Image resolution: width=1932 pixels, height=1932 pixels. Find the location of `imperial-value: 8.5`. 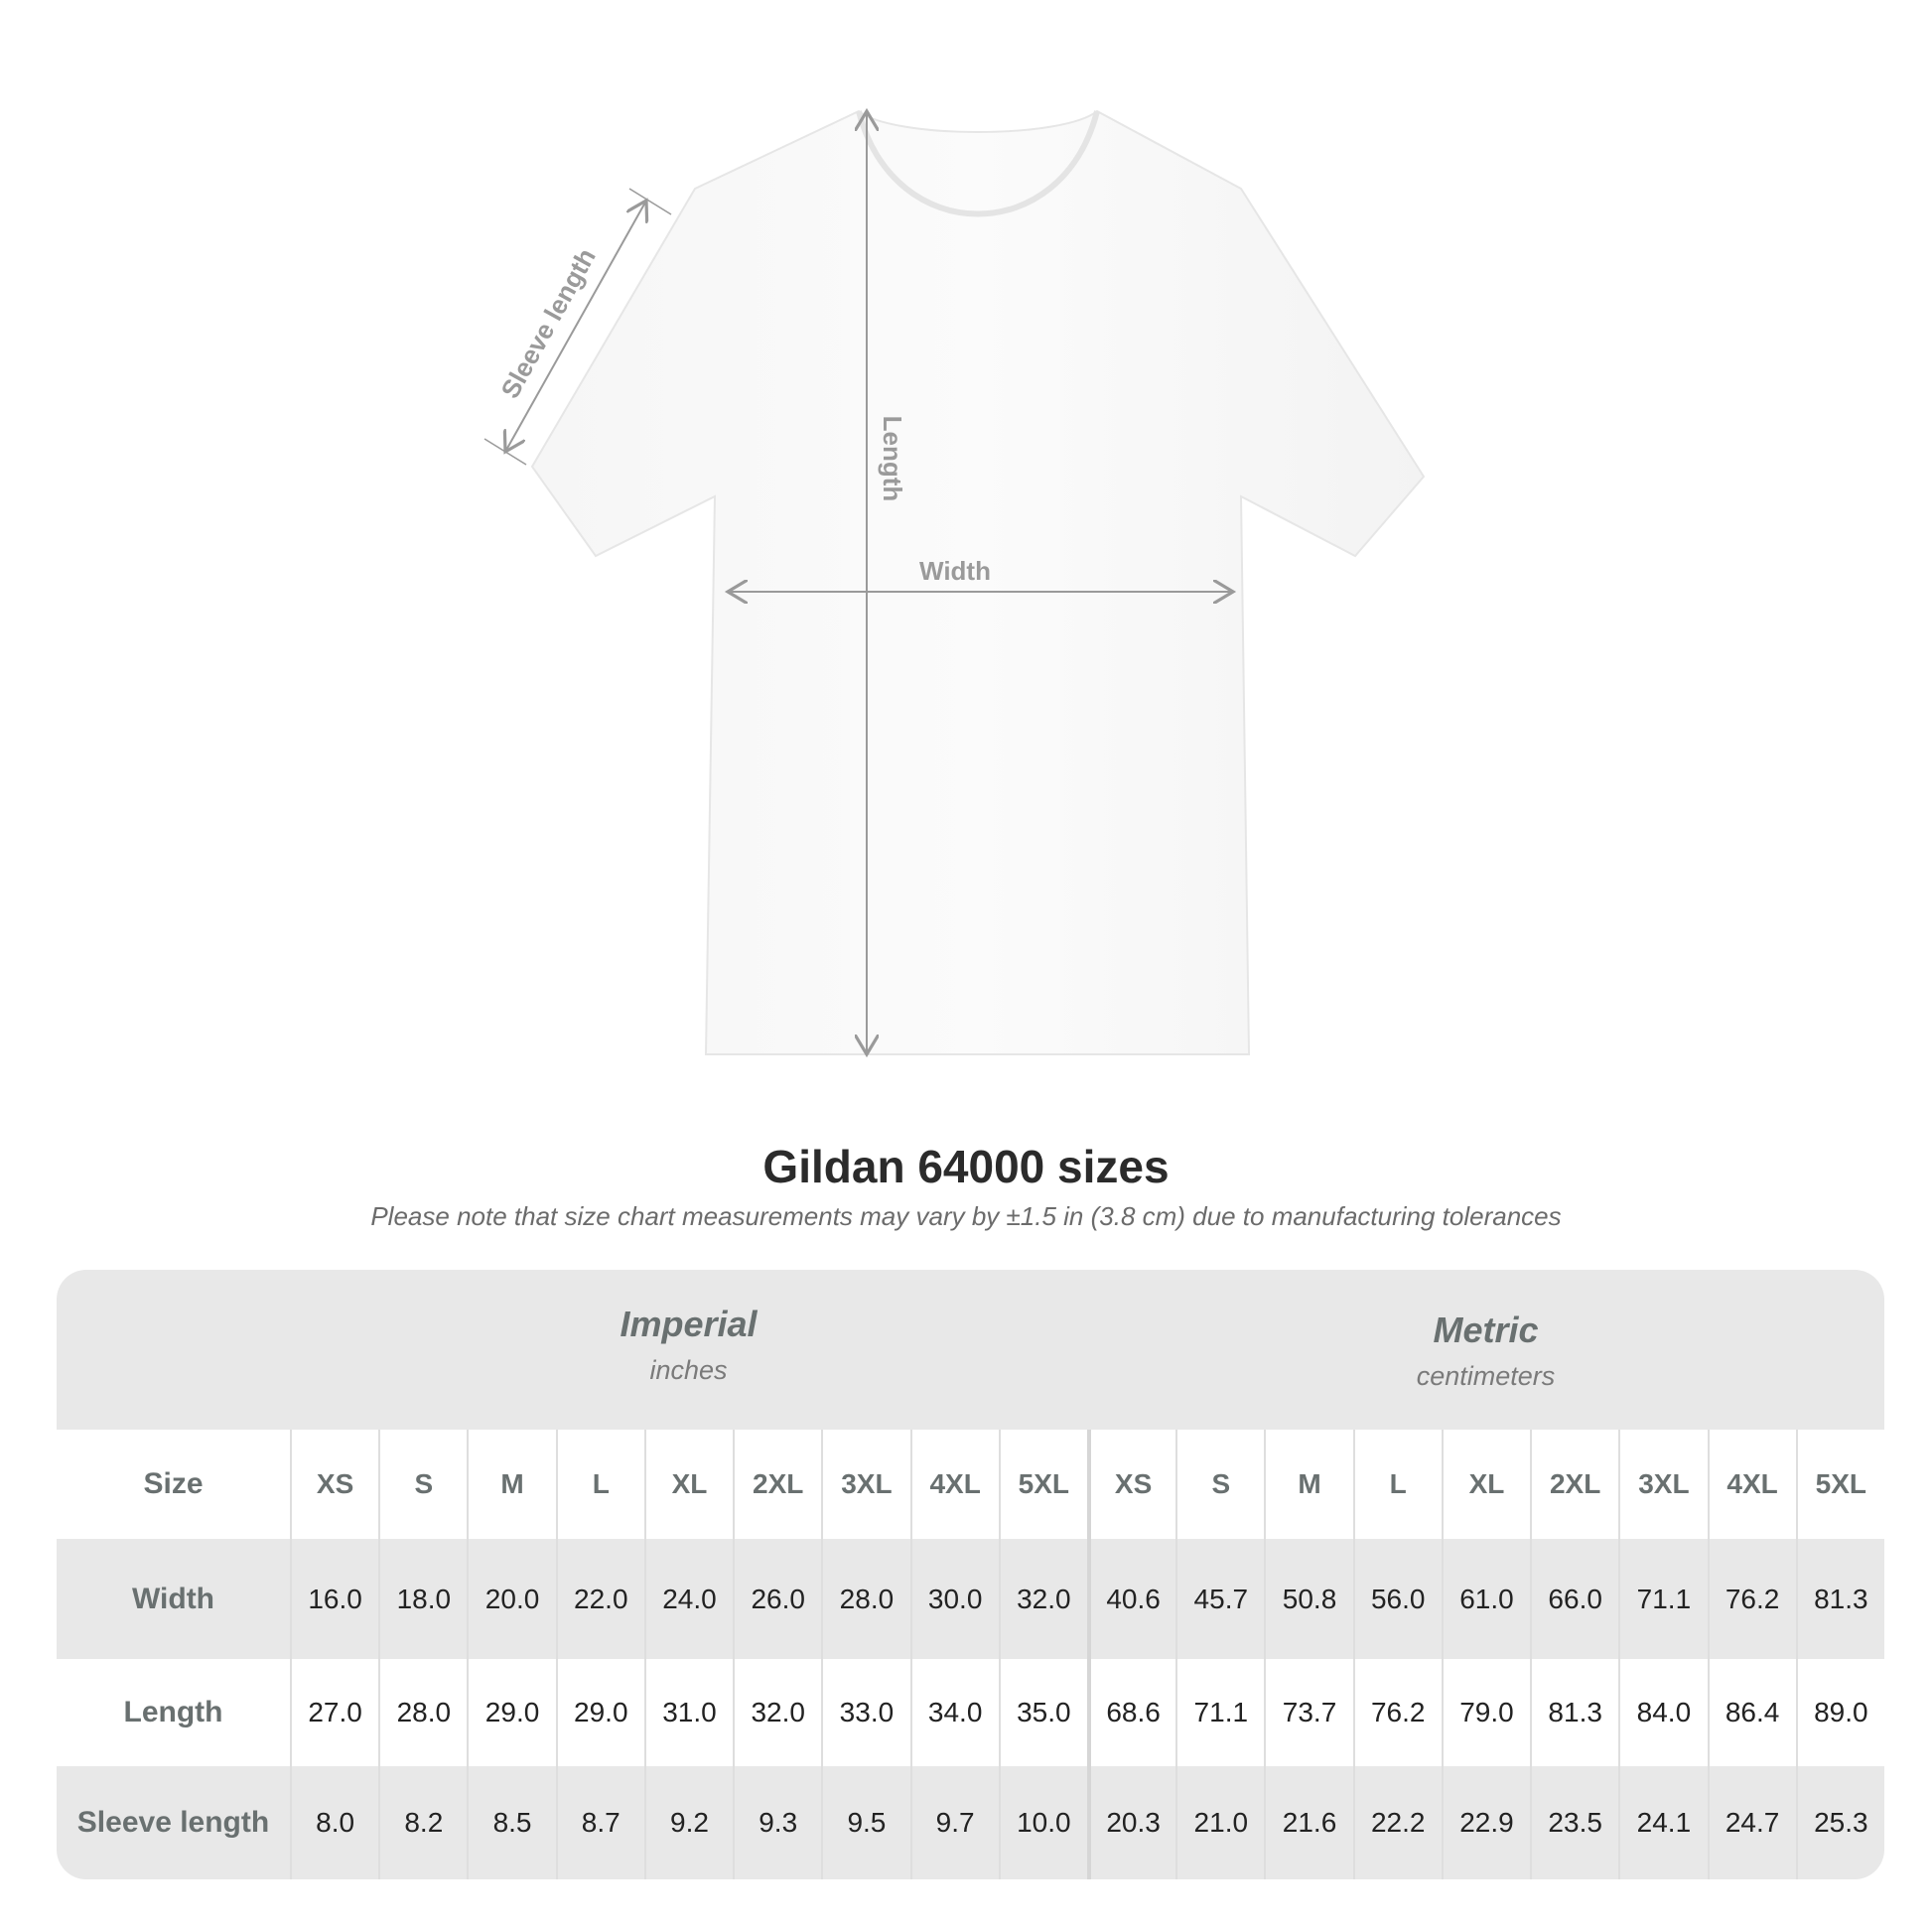

imperial-value: 8.5 is located at coordinates (511, 1823).